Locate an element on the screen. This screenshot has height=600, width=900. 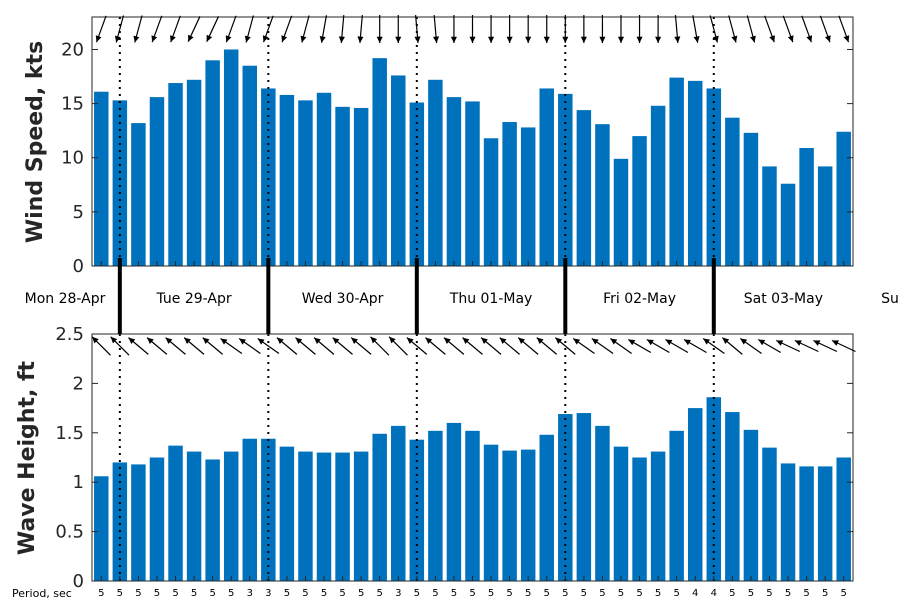
wind-y-axis-label: Wind Speed, kts is located at coordinates (35, 142).